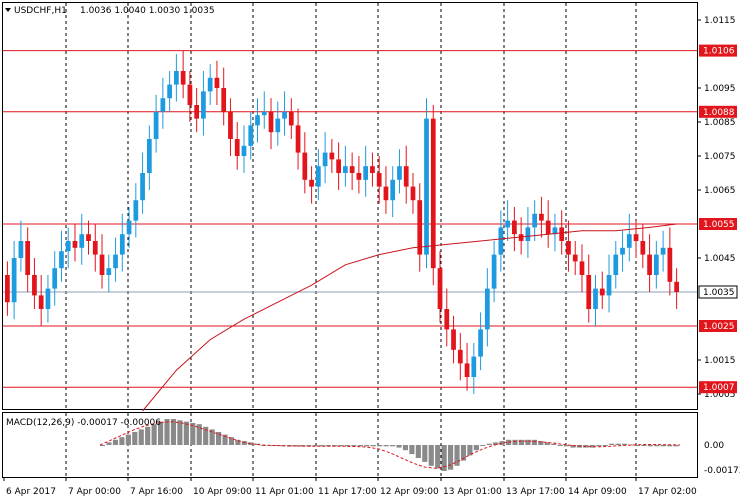 This screenshot has width=740, height=504. What do you see at coordinates (667, 492) in the screenshot?
I see `x-tick-label: 17 Apr 02:00` at bounding box center [667, 492].